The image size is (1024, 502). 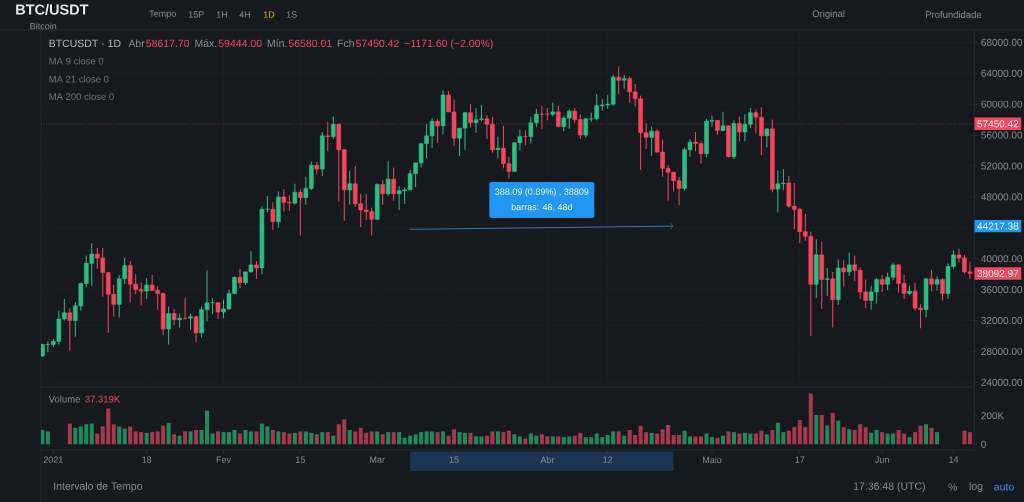 What do you see at coordinates (800, 459) in the screenshot?
I see `x-tick-label: 17` at bounding box center [800, 459].